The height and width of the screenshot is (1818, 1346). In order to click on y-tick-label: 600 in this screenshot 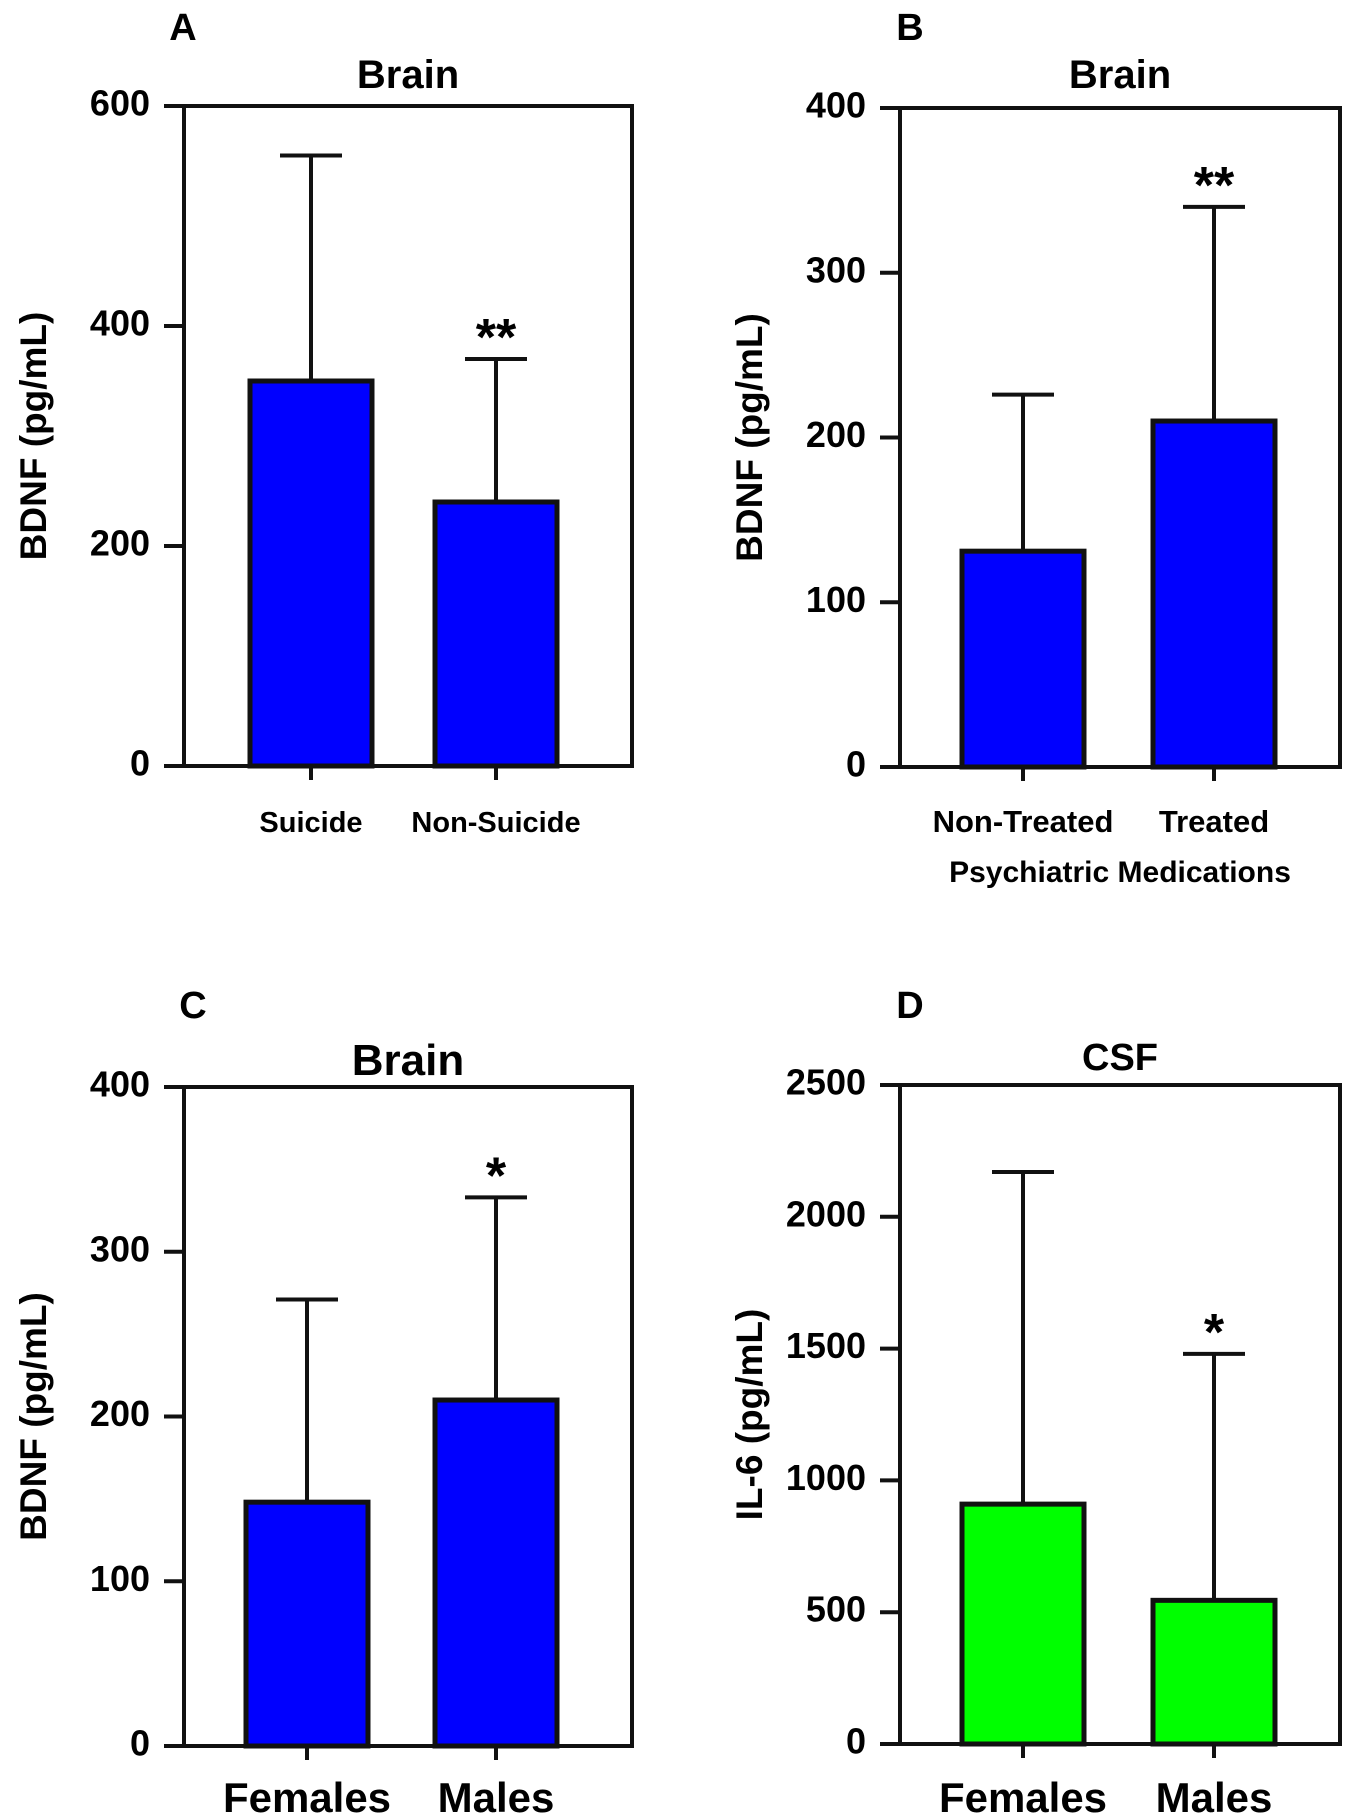, I will do `click(120, 103)`.